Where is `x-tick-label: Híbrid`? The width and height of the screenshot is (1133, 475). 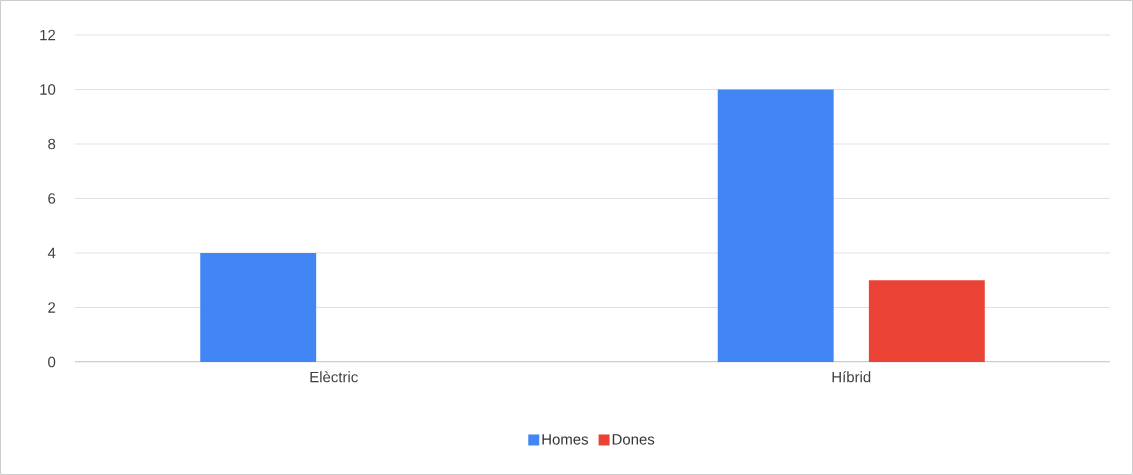
x-tick-label: Híbrid is located at coordinates (851, 377).